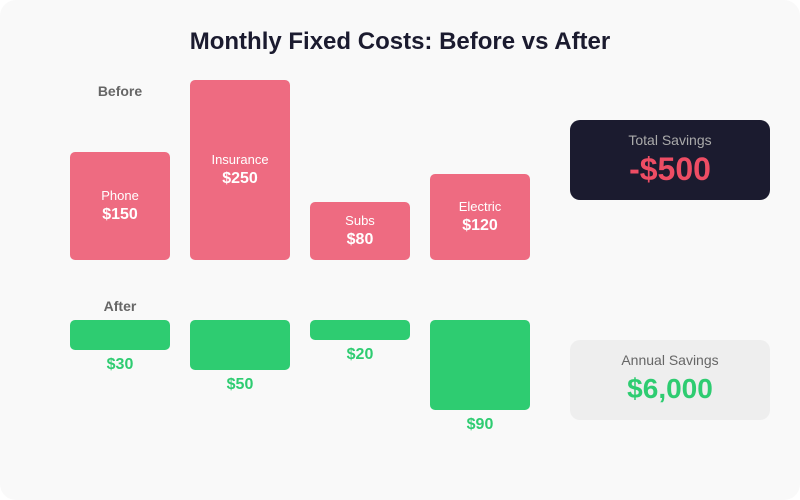 The image size is (800, 500). Describe the element at coordinates (120, 195) in the screenshot. I see `before-bar-label: Phone` at that location.